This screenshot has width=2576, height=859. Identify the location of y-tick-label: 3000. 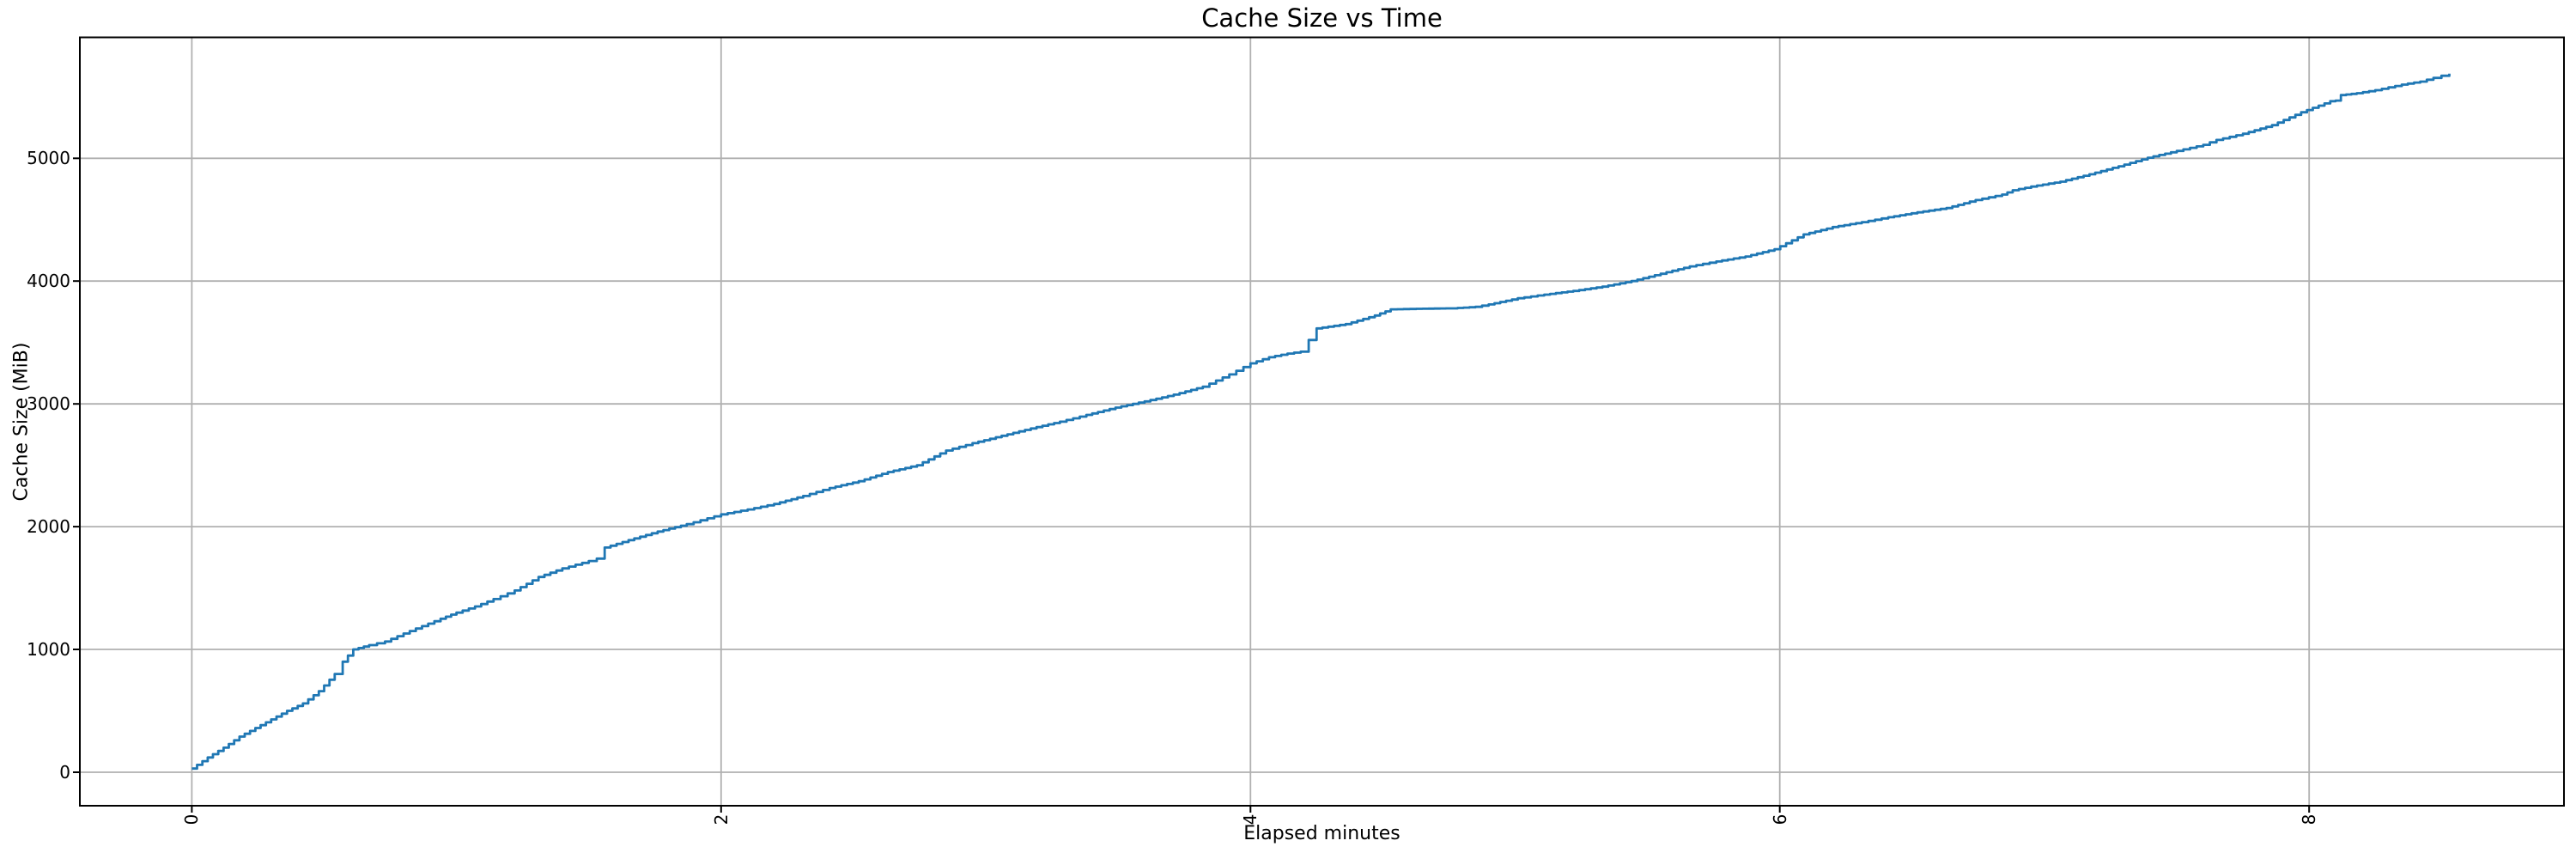
(48, 404).